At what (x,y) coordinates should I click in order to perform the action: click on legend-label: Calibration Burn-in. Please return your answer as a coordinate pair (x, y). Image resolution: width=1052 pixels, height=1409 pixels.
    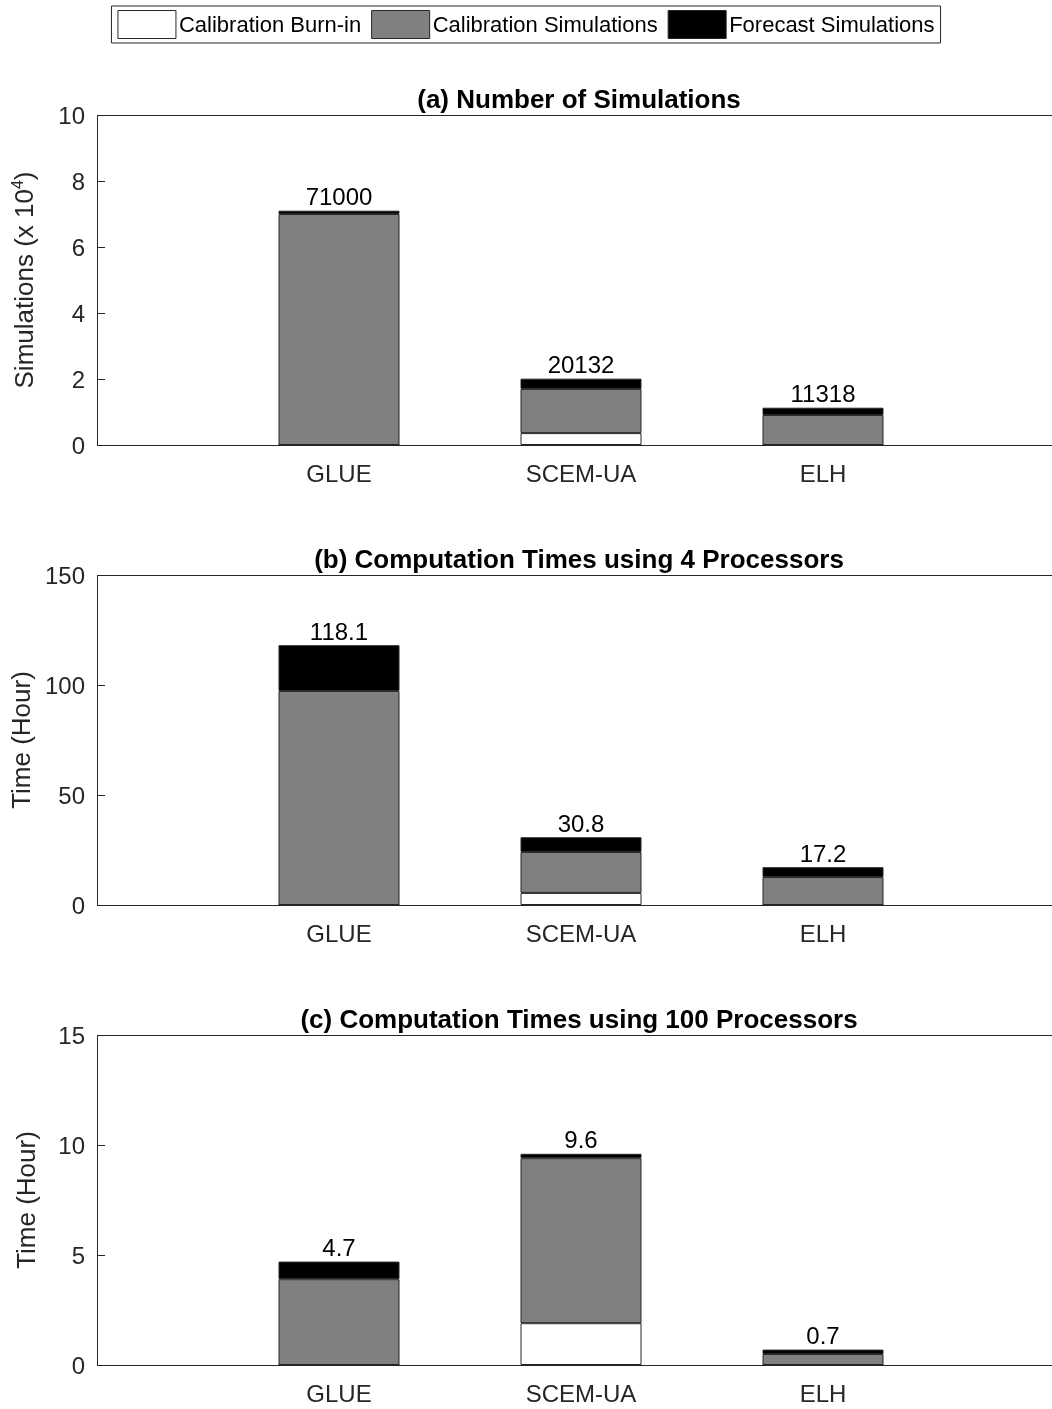
    Looking at the image, I should click on (270, 24).